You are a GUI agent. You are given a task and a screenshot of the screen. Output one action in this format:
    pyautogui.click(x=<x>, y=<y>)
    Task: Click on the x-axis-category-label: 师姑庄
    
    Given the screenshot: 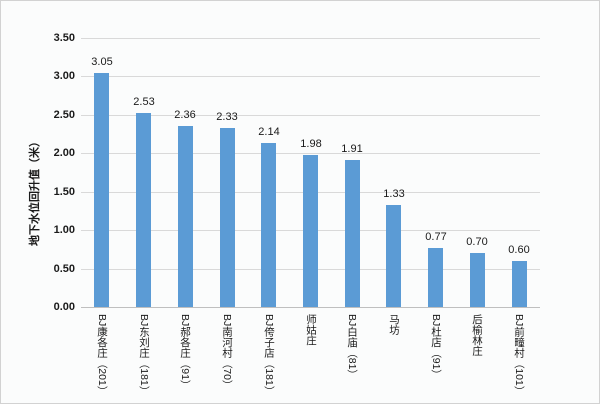 What is the action you would take?
    pyautogui.click(x=311, y=330)
    